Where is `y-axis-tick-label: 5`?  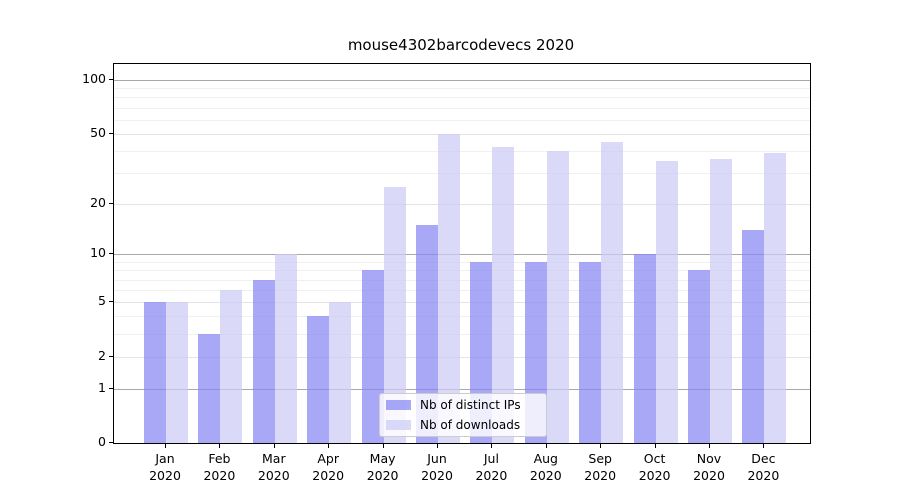 y-axis-tick-label: 5 is located at coordinates (102, 301).